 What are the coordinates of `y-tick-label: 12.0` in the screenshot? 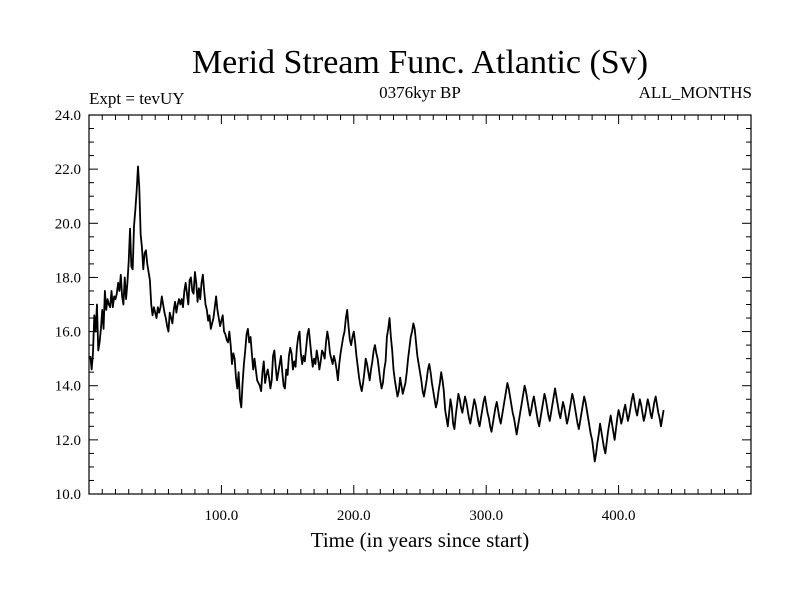 It's located at (68, 441).